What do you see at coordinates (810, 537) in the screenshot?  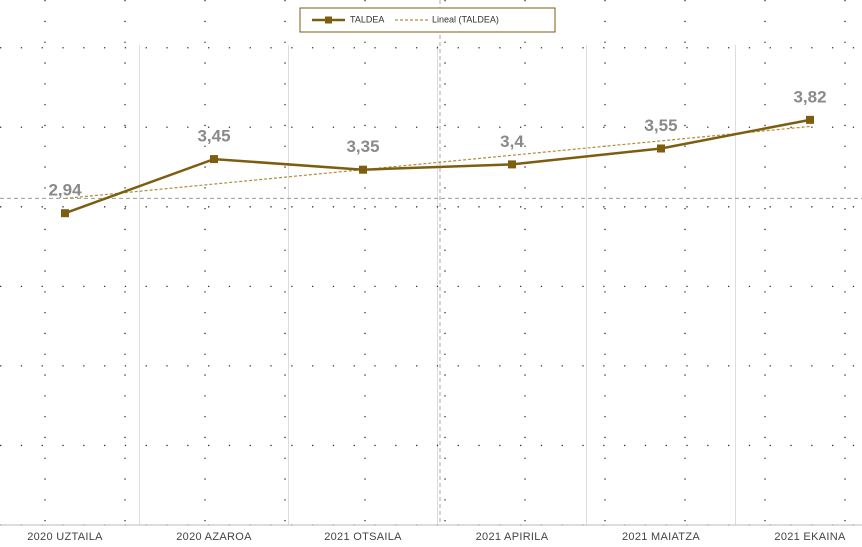 I see `x-tick-label: 2021 EKAINA` at bounding box center [810, 537].